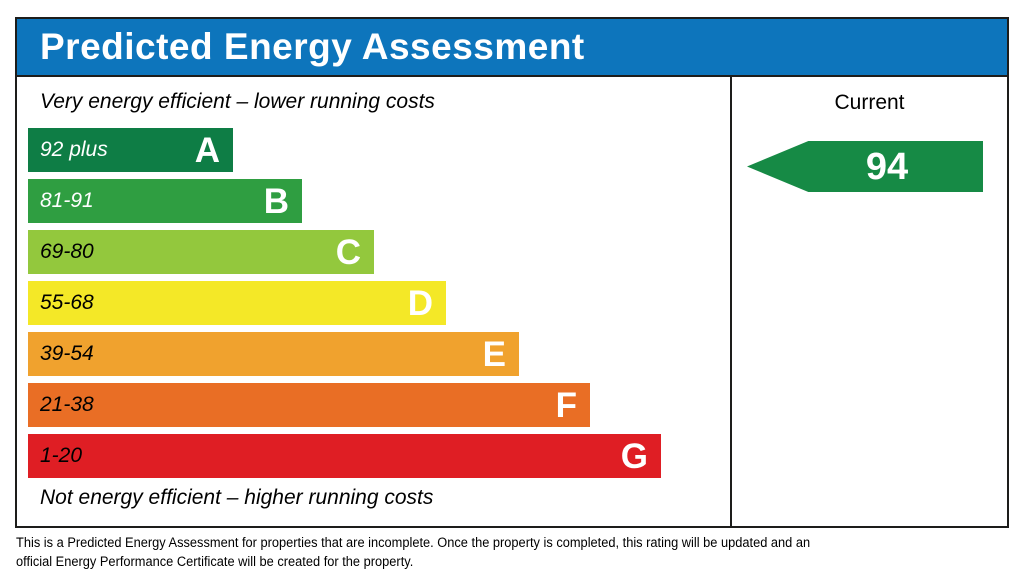 This screenshot has height=576, width=1024. I want to click on band-letter: G, so click(634, 456).